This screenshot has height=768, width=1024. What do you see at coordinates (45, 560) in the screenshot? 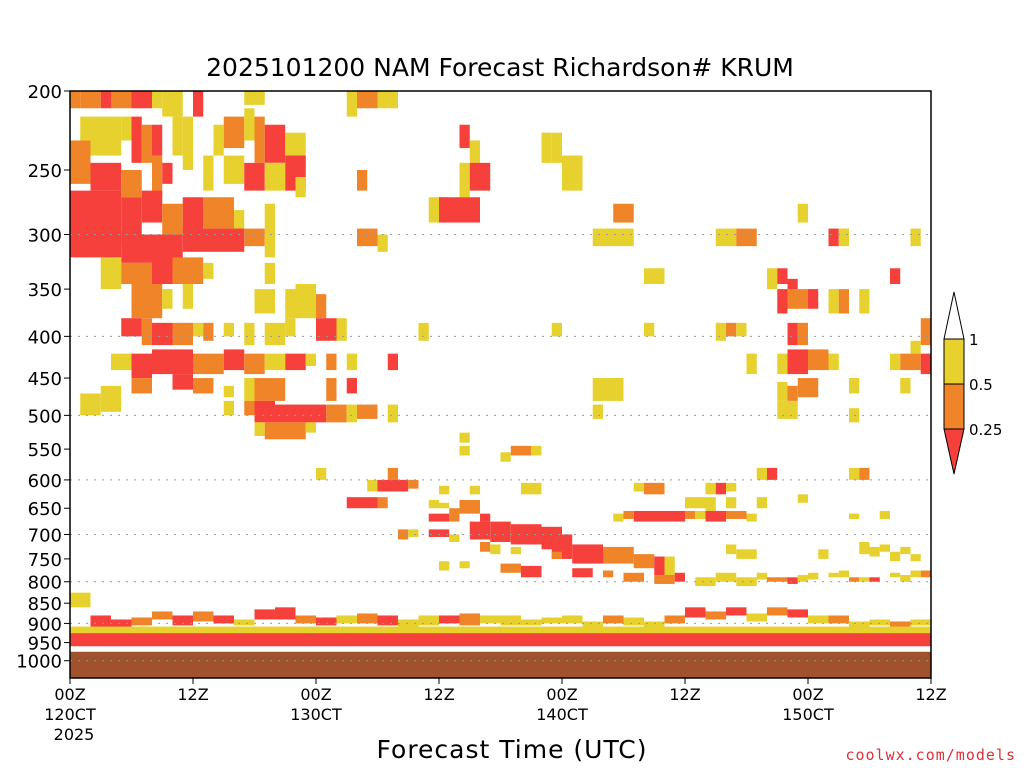
I see `y-tick-label: 750` at bounding box center [45, 560].